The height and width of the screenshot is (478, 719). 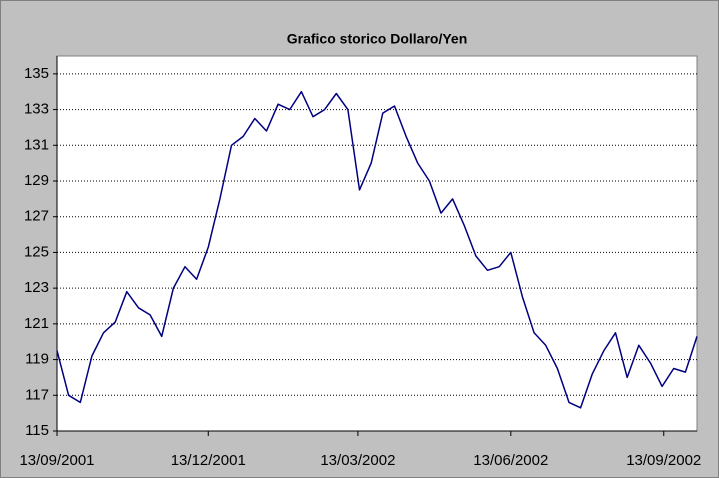 What do you see at coordinates (36, 144) in the screenshot?
I see `y-tick-label: 131` at bounding box center [36, 144].